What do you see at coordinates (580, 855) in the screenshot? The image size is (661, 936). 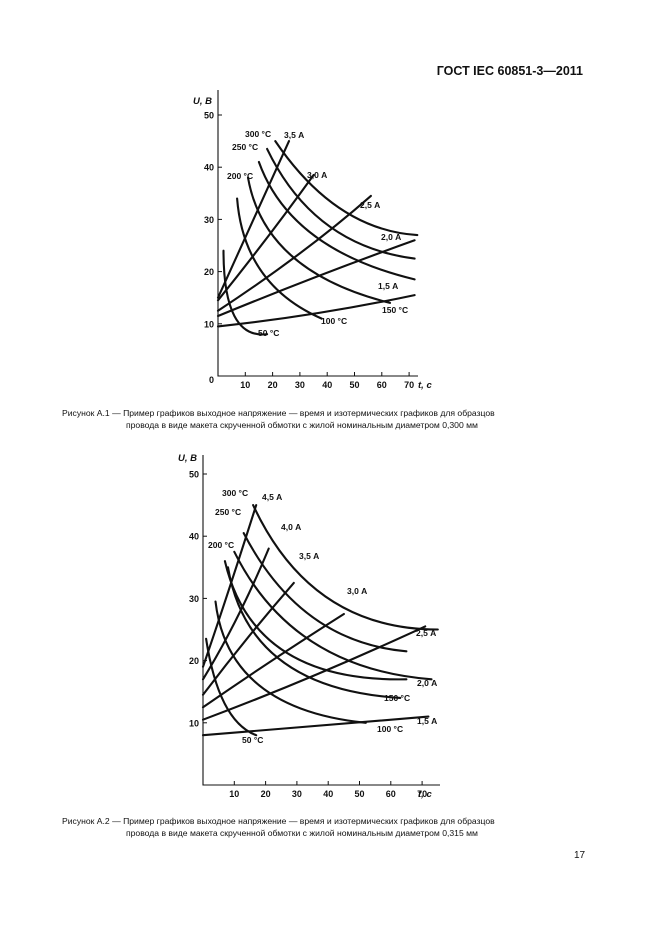 I see `page-number: 17` at bounding box center [580, 855].